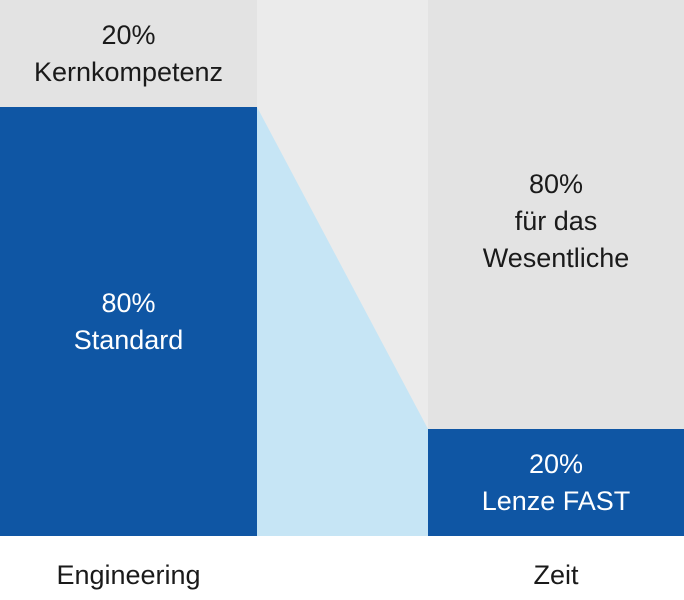 This screenshot has width=684, height=600. Describe the element at coordinates (556, 221) in the screenshot. I see `segment-label-line1: für das` at that location.